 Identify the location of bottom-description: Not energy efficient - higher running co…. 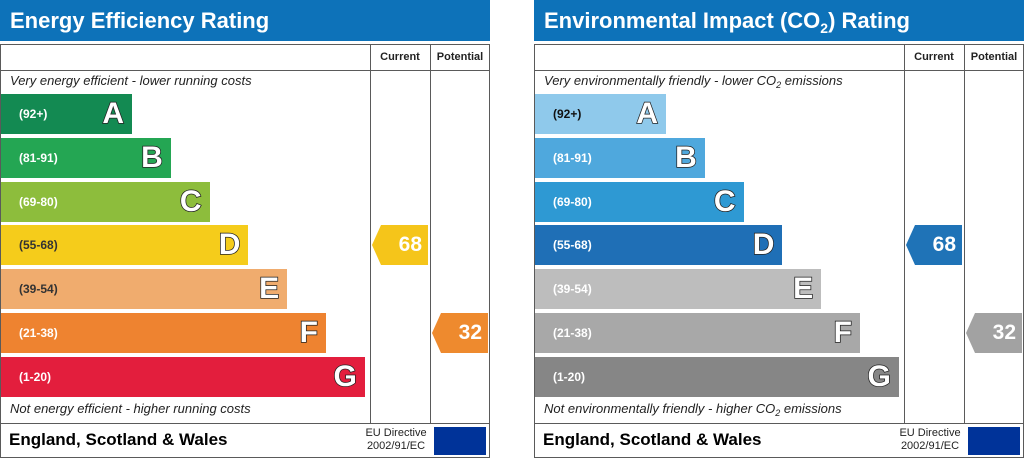
(130, 408).